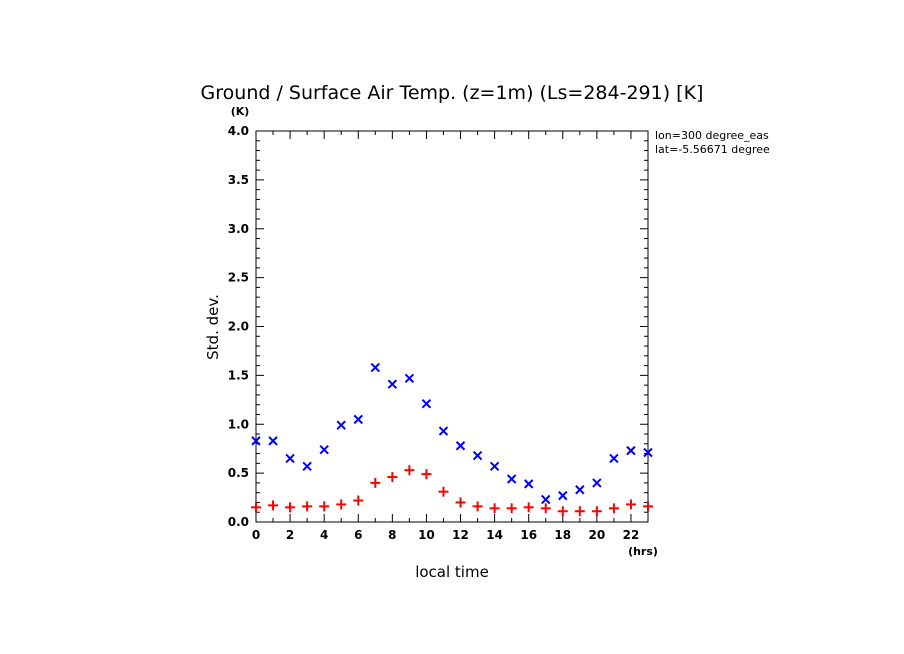 Image resolution: width=904 pixels, height=654 pixels. What do you see at coordinates (358, 535) in the screenshot?
I see `x-tick-label: 6` at bounding box center [358, 535].